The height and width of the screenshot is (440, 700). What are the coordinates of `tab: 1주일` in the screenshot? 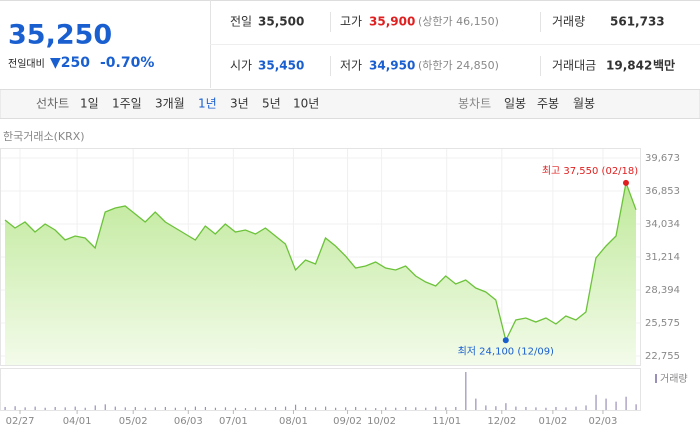 It's located at (127, 104).